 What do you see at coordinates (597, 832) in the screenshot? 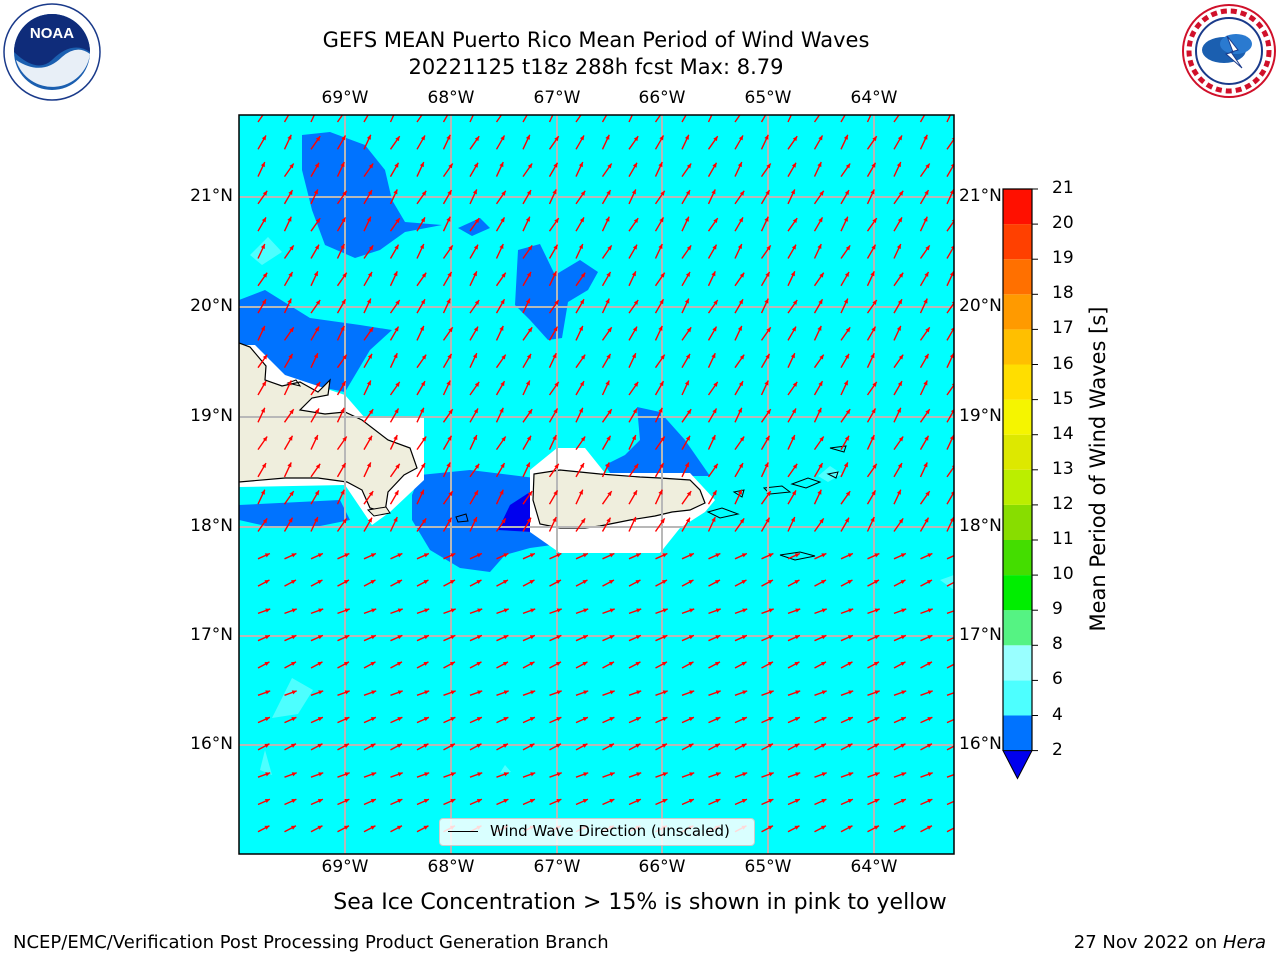
I see `map-legend: Wind Wave Direction (unscaled)` at bounding box center [597, 832].